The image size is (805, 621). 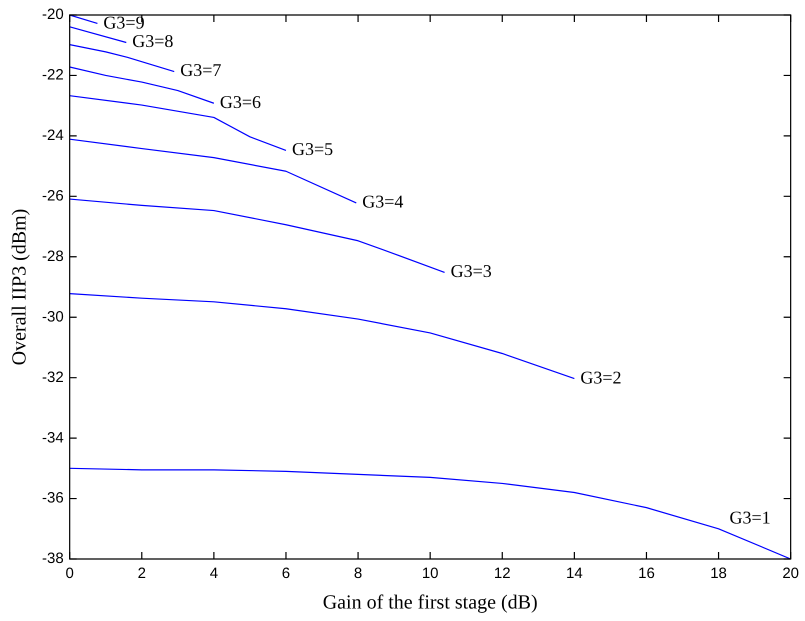 I want to click on x-axis-title: Gain of the first stage (dB), so click(x=430, y=602).